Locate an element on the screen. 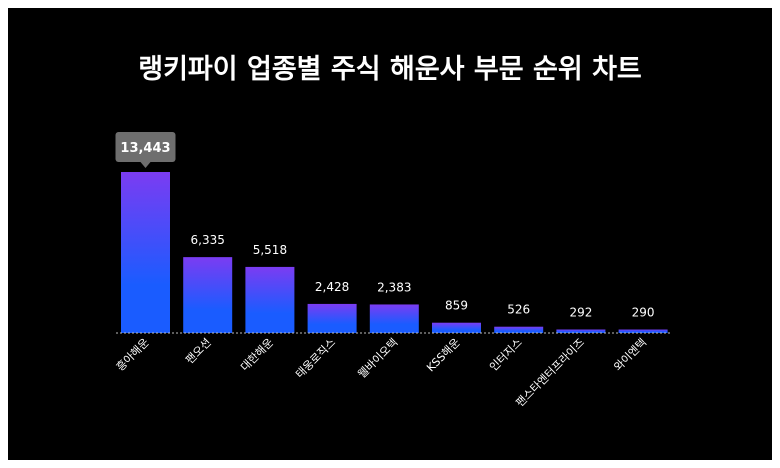  data-label-1: 13,443 is located at coordinates (145, 148).